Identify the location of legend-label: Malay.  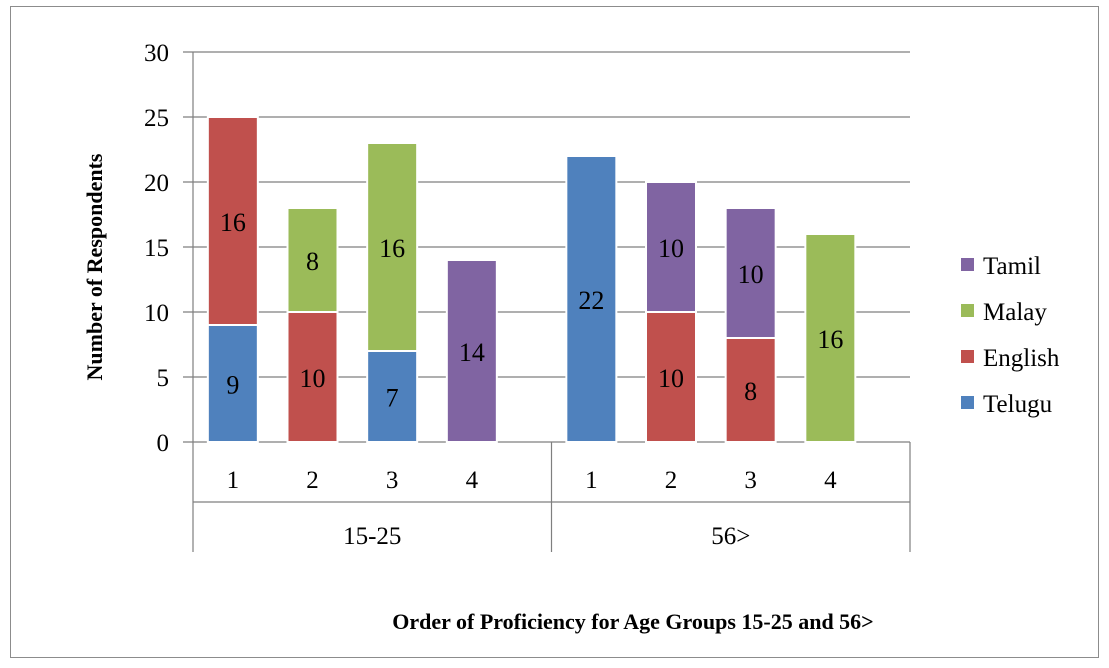
(1015, 312).